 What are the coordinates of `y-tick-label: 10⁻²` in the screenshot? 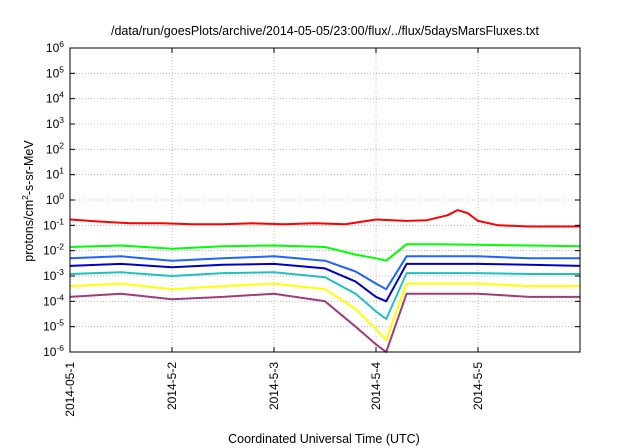 It's located at (53, 250).